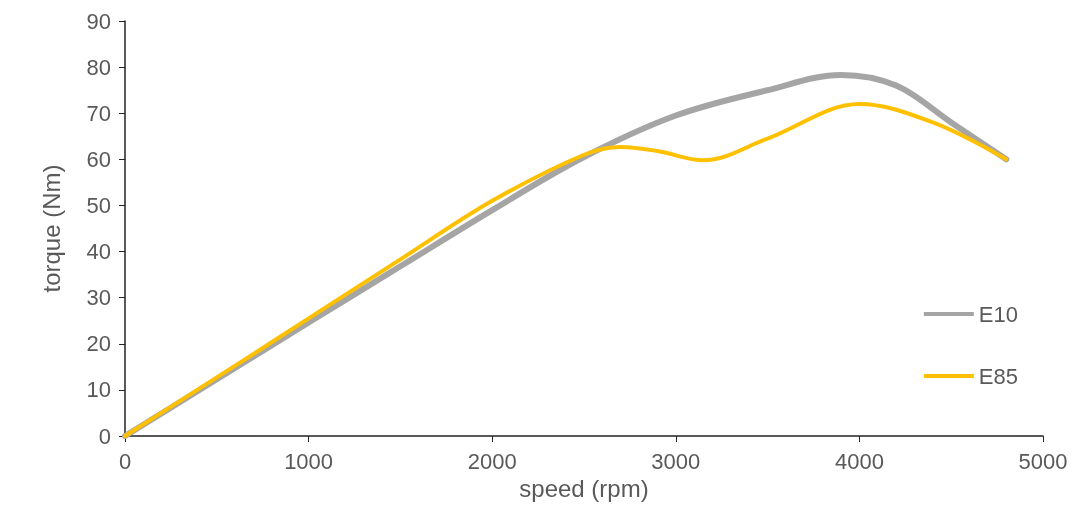  Describe the element at coordinates (98, 344) in the screenshot. I see `y-tick-label: 20` at that location.